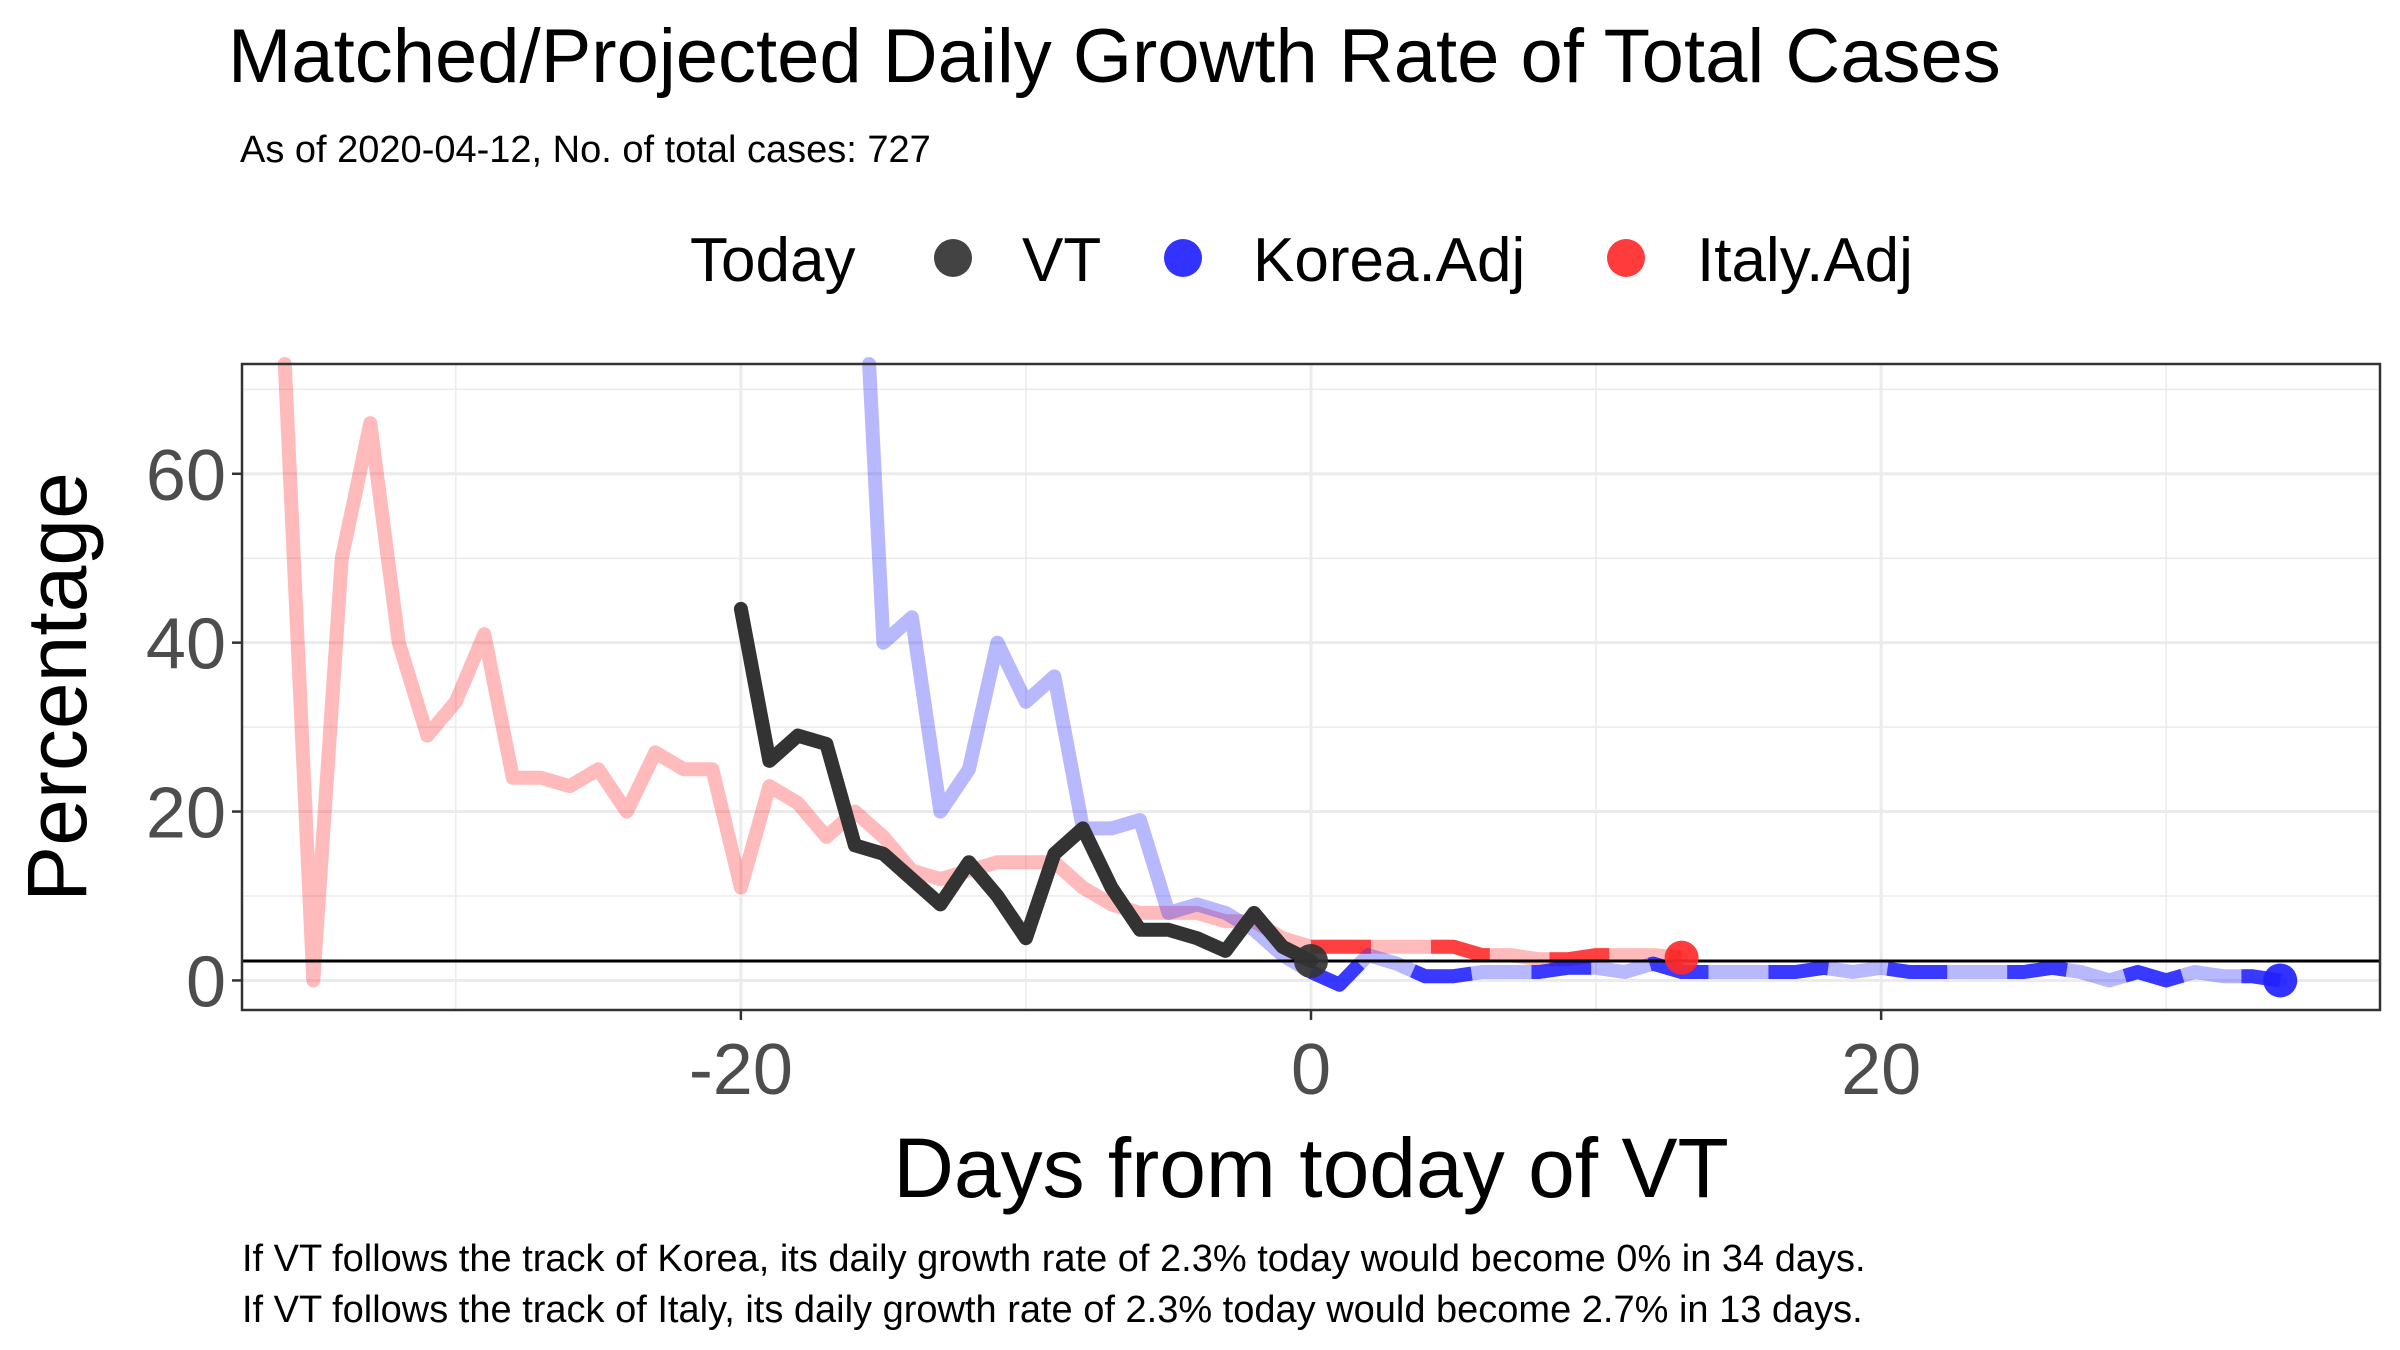 This screenshot has height=1350, width=2400. Describe the element at coordinates (1626, 258) in the screenshot. I see `legend-key-italy-adj` at that location.